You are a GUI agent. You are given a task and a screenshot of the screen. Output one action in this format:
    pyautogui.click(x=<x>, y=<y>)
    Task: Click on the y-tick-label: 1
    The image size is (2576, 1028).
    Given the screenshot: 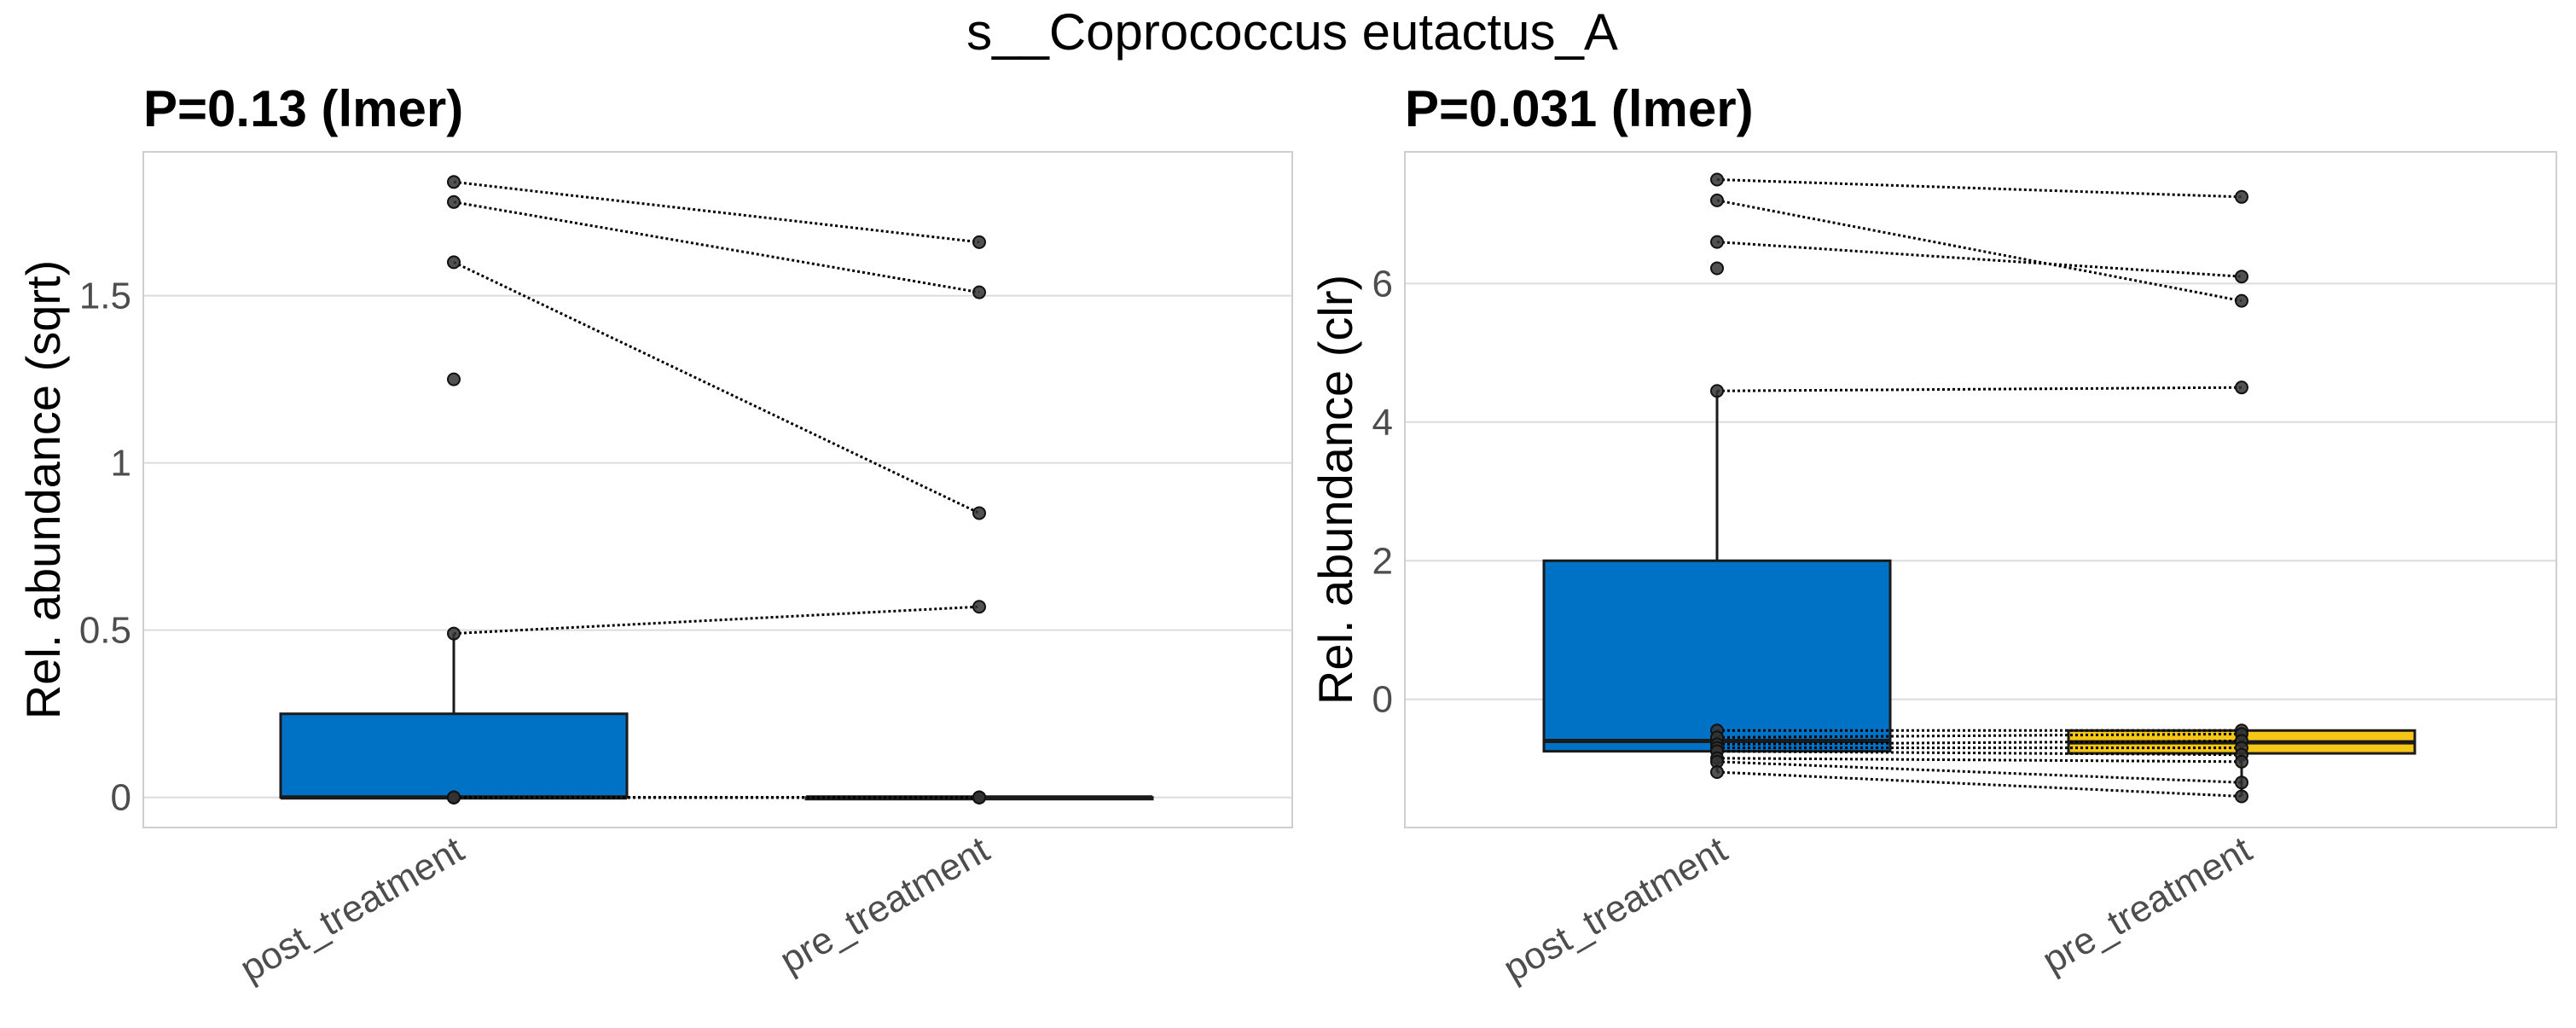 What is the action you would take?
    pyautogui.click(x=121, y=464)
    